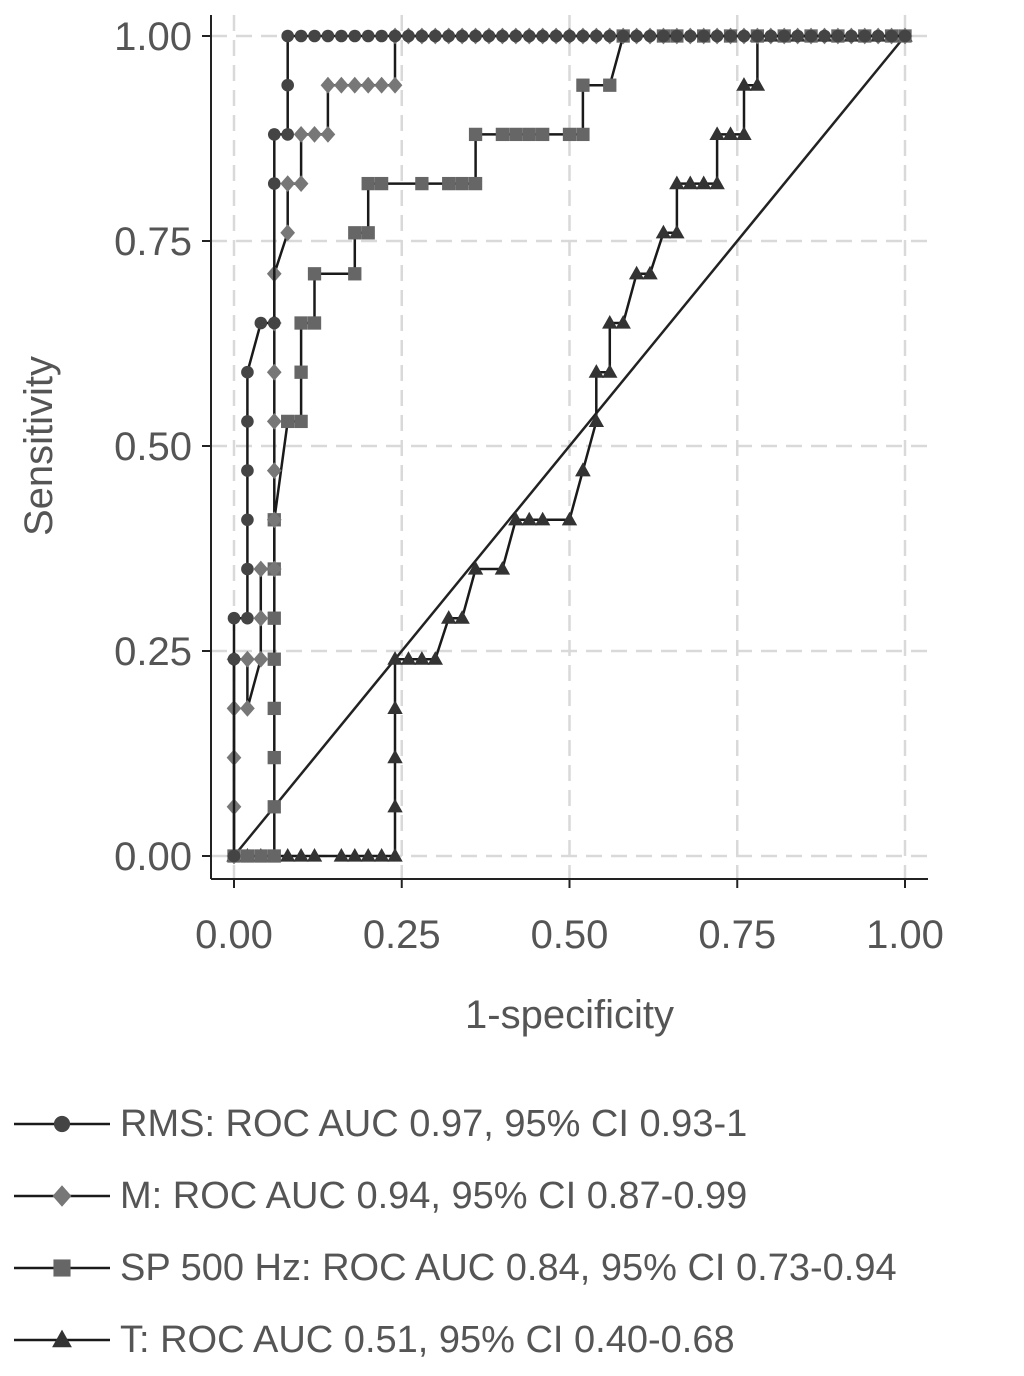 The image size is (1024, 1376). Describe the element at coordinates (162, 447) in the screenshot. I see `y-axis-ticks: 0.00 0.25 0.50 0.75 1.00` at that location.